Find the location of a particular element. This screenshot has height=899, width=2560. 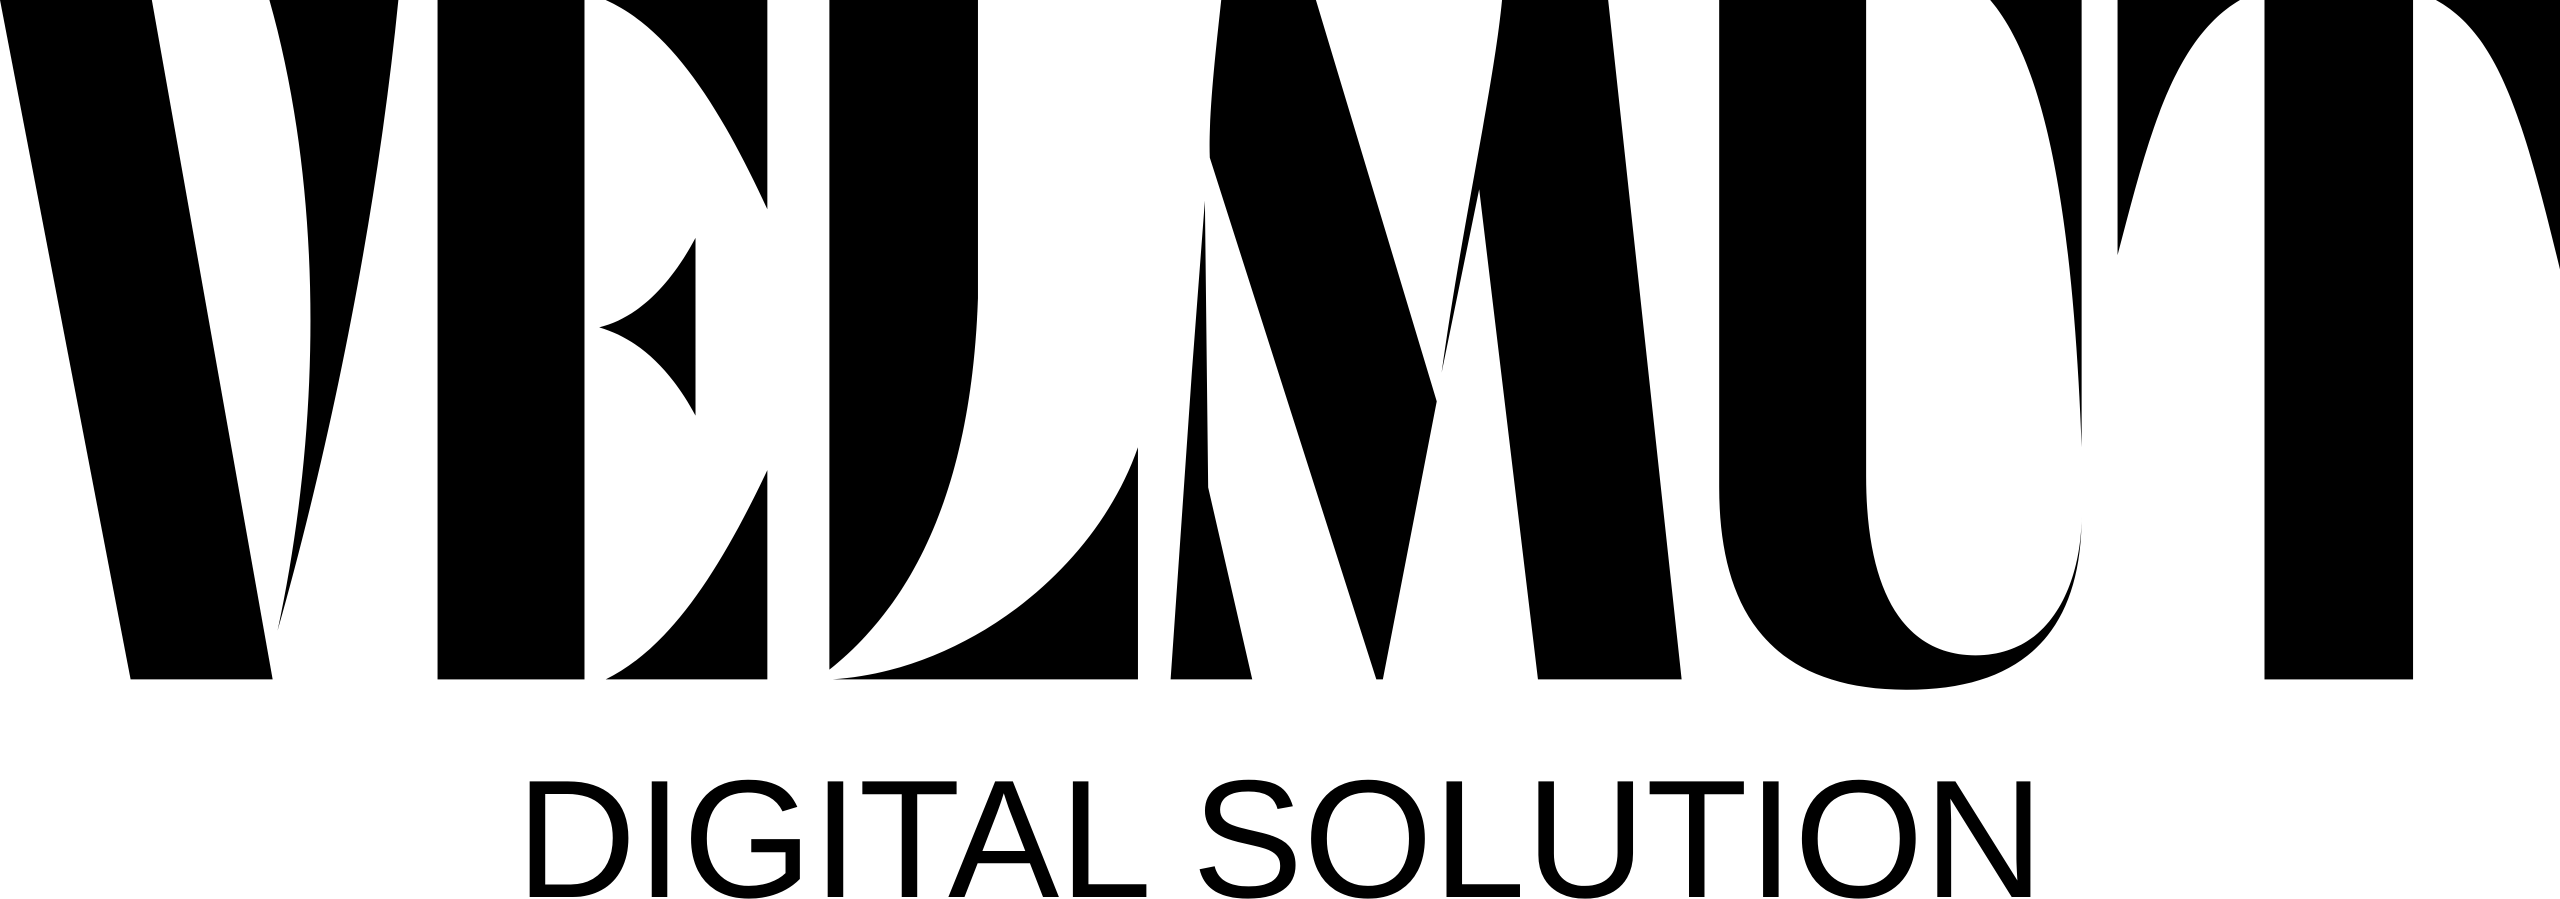

letter-t is located at coordinates (2338, 340).